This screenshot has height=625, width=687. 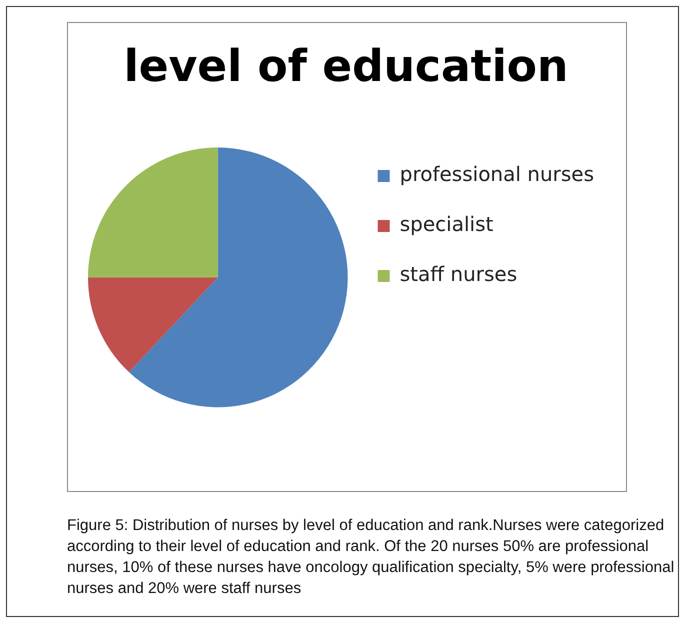 What do you see at coordinates (447, 224) in the screenshot?
I see `legend-label: specialist` at bounding box center [447, 224].